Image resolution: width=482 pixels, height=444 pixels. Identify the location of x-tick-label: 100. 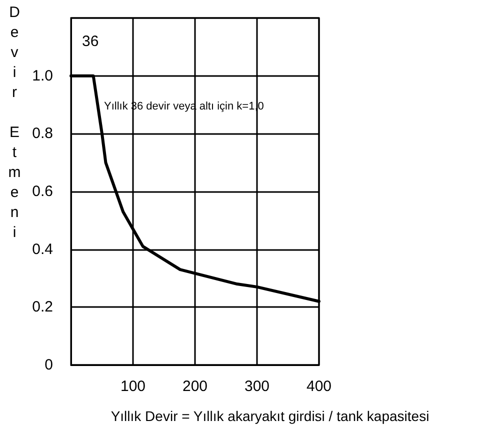
(133, 386).